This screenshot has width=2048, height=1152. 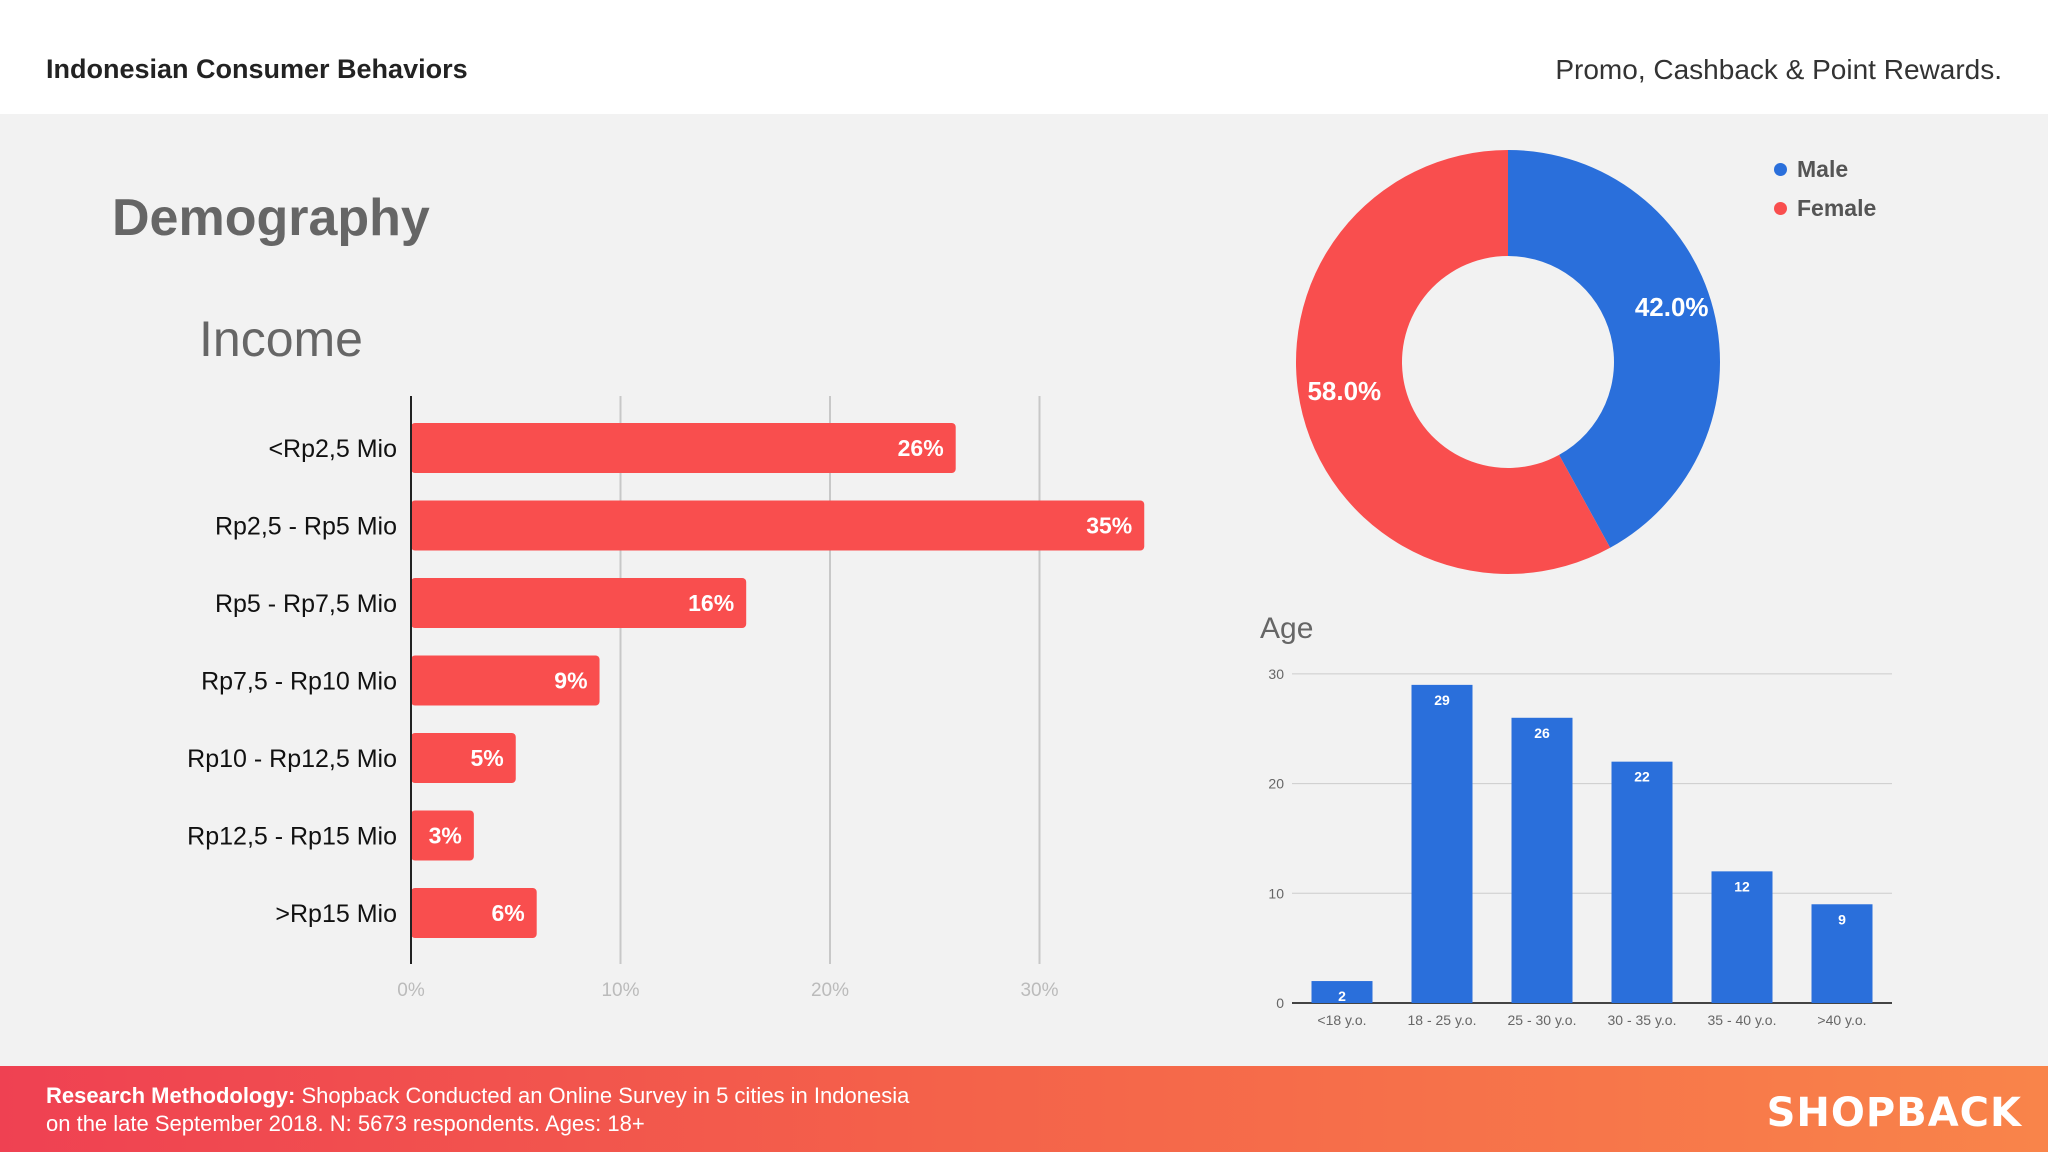 What do you see at coordinates (1344, 391) in the screenshot?
I see `donut-slice-label: 58.0%` at bounding box center [1344, 391].